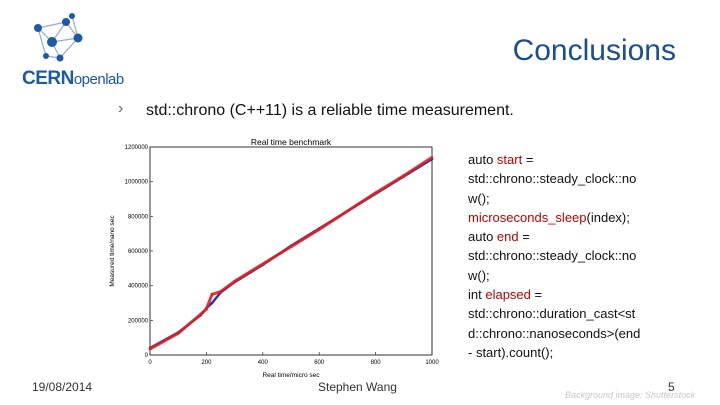 This screenshot has height=405, width=720. What do you see at coordinates (319, 363) in the screenshot?
I see `x-tick-label: 600` at bounding box center [319, 363].